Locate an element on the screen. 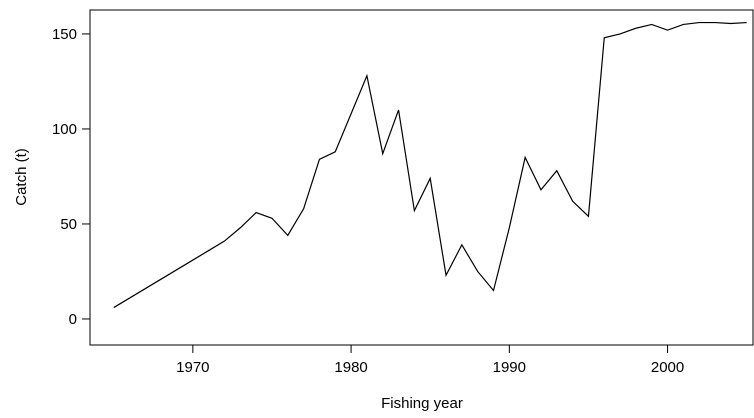 This screenshot has height=418, width=754. x-tick-label: 1980 is located at coordinates (350, 367).